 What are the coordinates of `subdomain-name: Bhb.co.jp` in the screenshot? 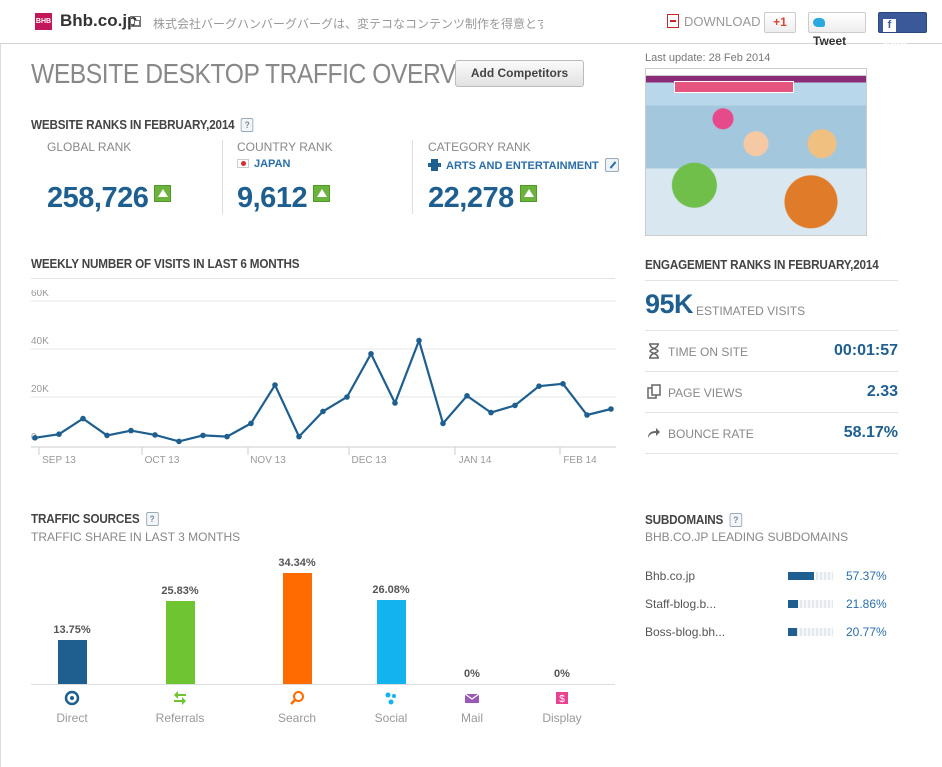 It's located at (670, 576).